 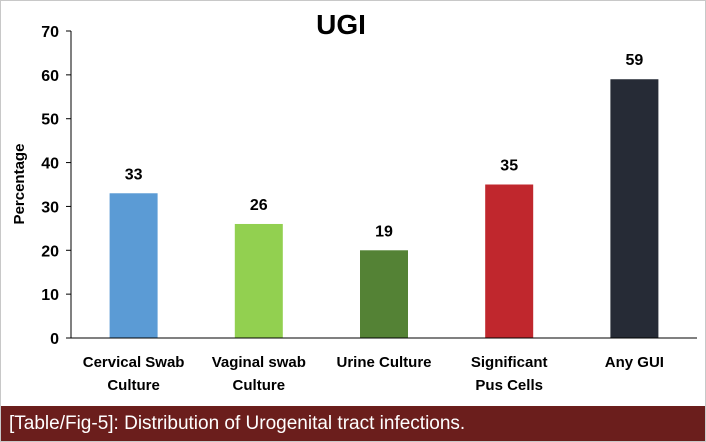 What do you see at coordinates (56, 186) in the screenshot?
I see `y-axis-ticks: 0 10 20 30 40 50 60 70` at bounding box center [56, 186].